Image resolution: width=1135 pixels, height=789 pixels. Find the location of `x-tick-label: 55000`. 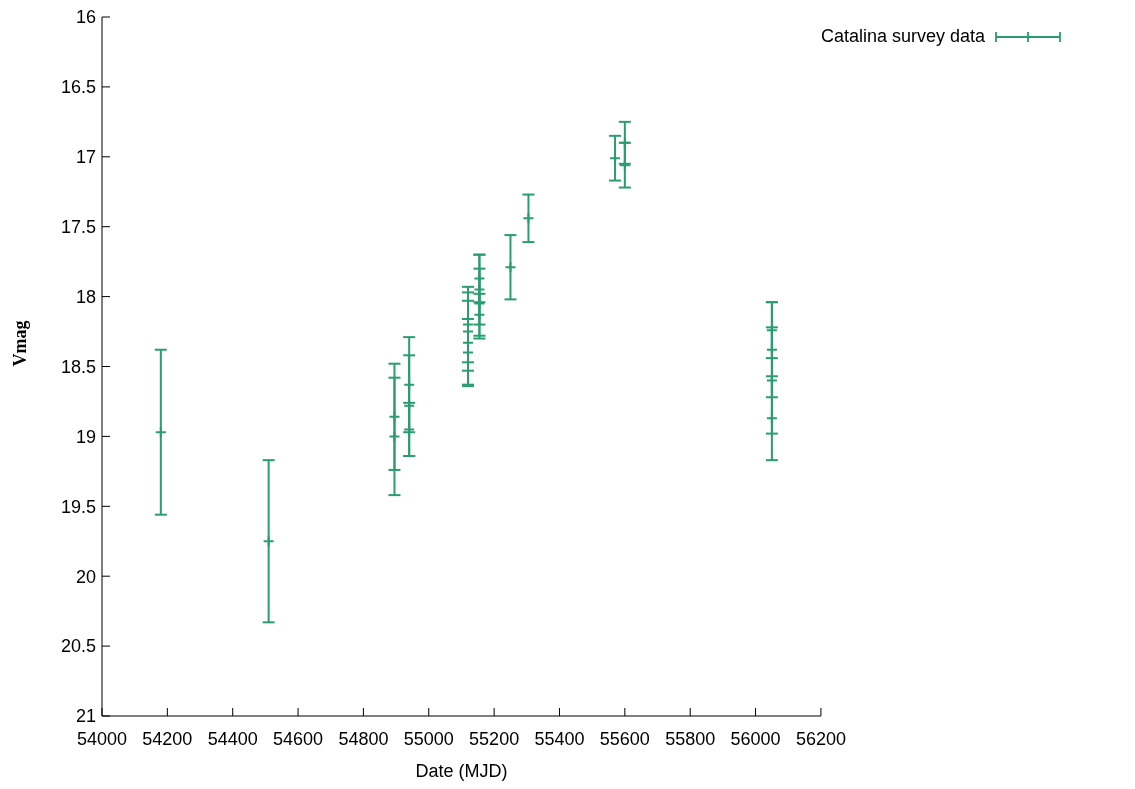

x-tick-label: 55000 is located at coordinates (428, 738).